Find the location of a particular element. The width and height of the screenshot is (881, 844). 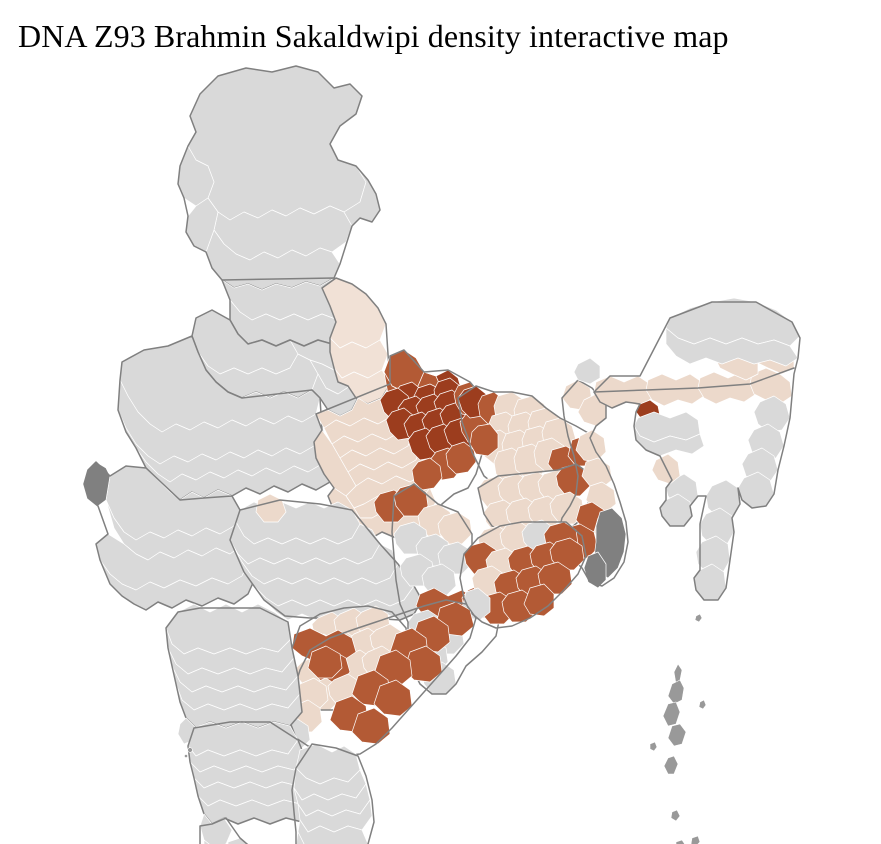

region-northeast-india is located at coordinates (687, 449).